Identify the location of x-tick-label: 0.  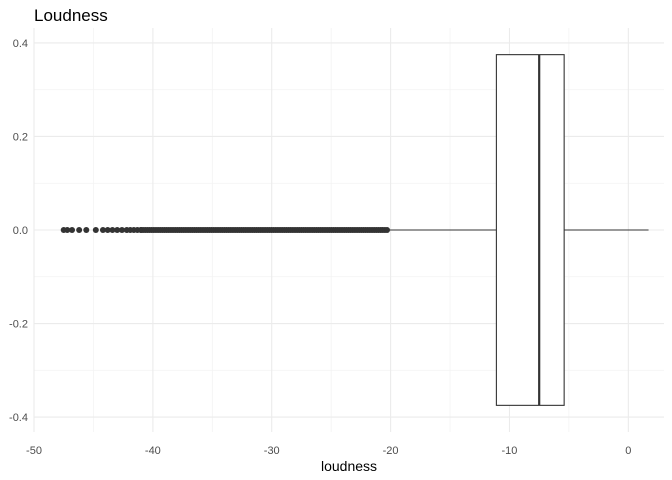
(628, 451).